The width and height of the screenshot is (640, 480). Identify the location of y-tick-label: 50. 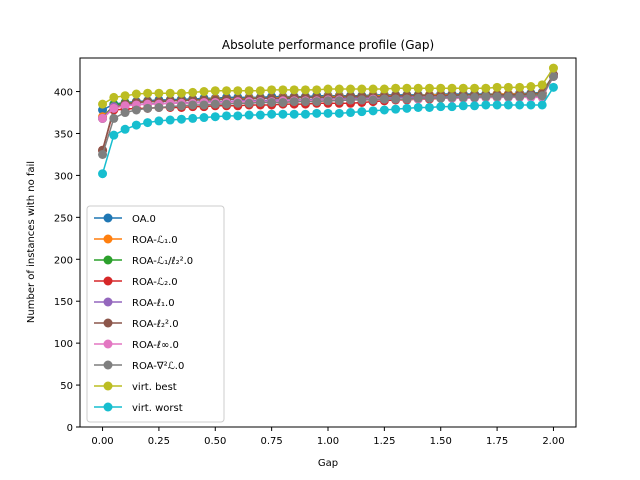
(66, 386).